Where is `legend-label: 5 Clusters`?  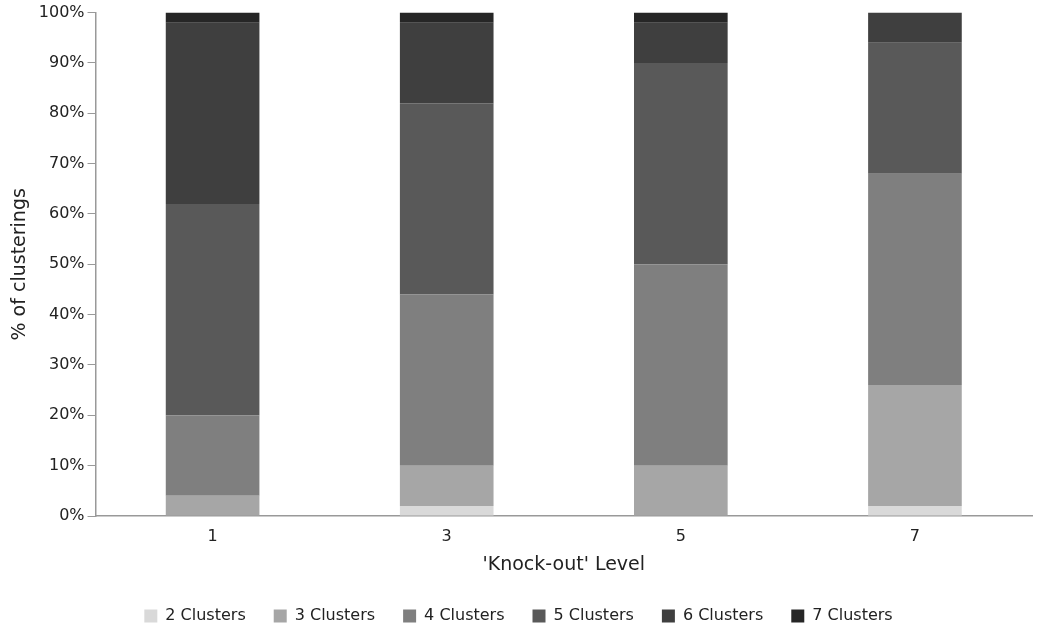
legend-label: 5 Clusters is located at coordinates (593, 615).